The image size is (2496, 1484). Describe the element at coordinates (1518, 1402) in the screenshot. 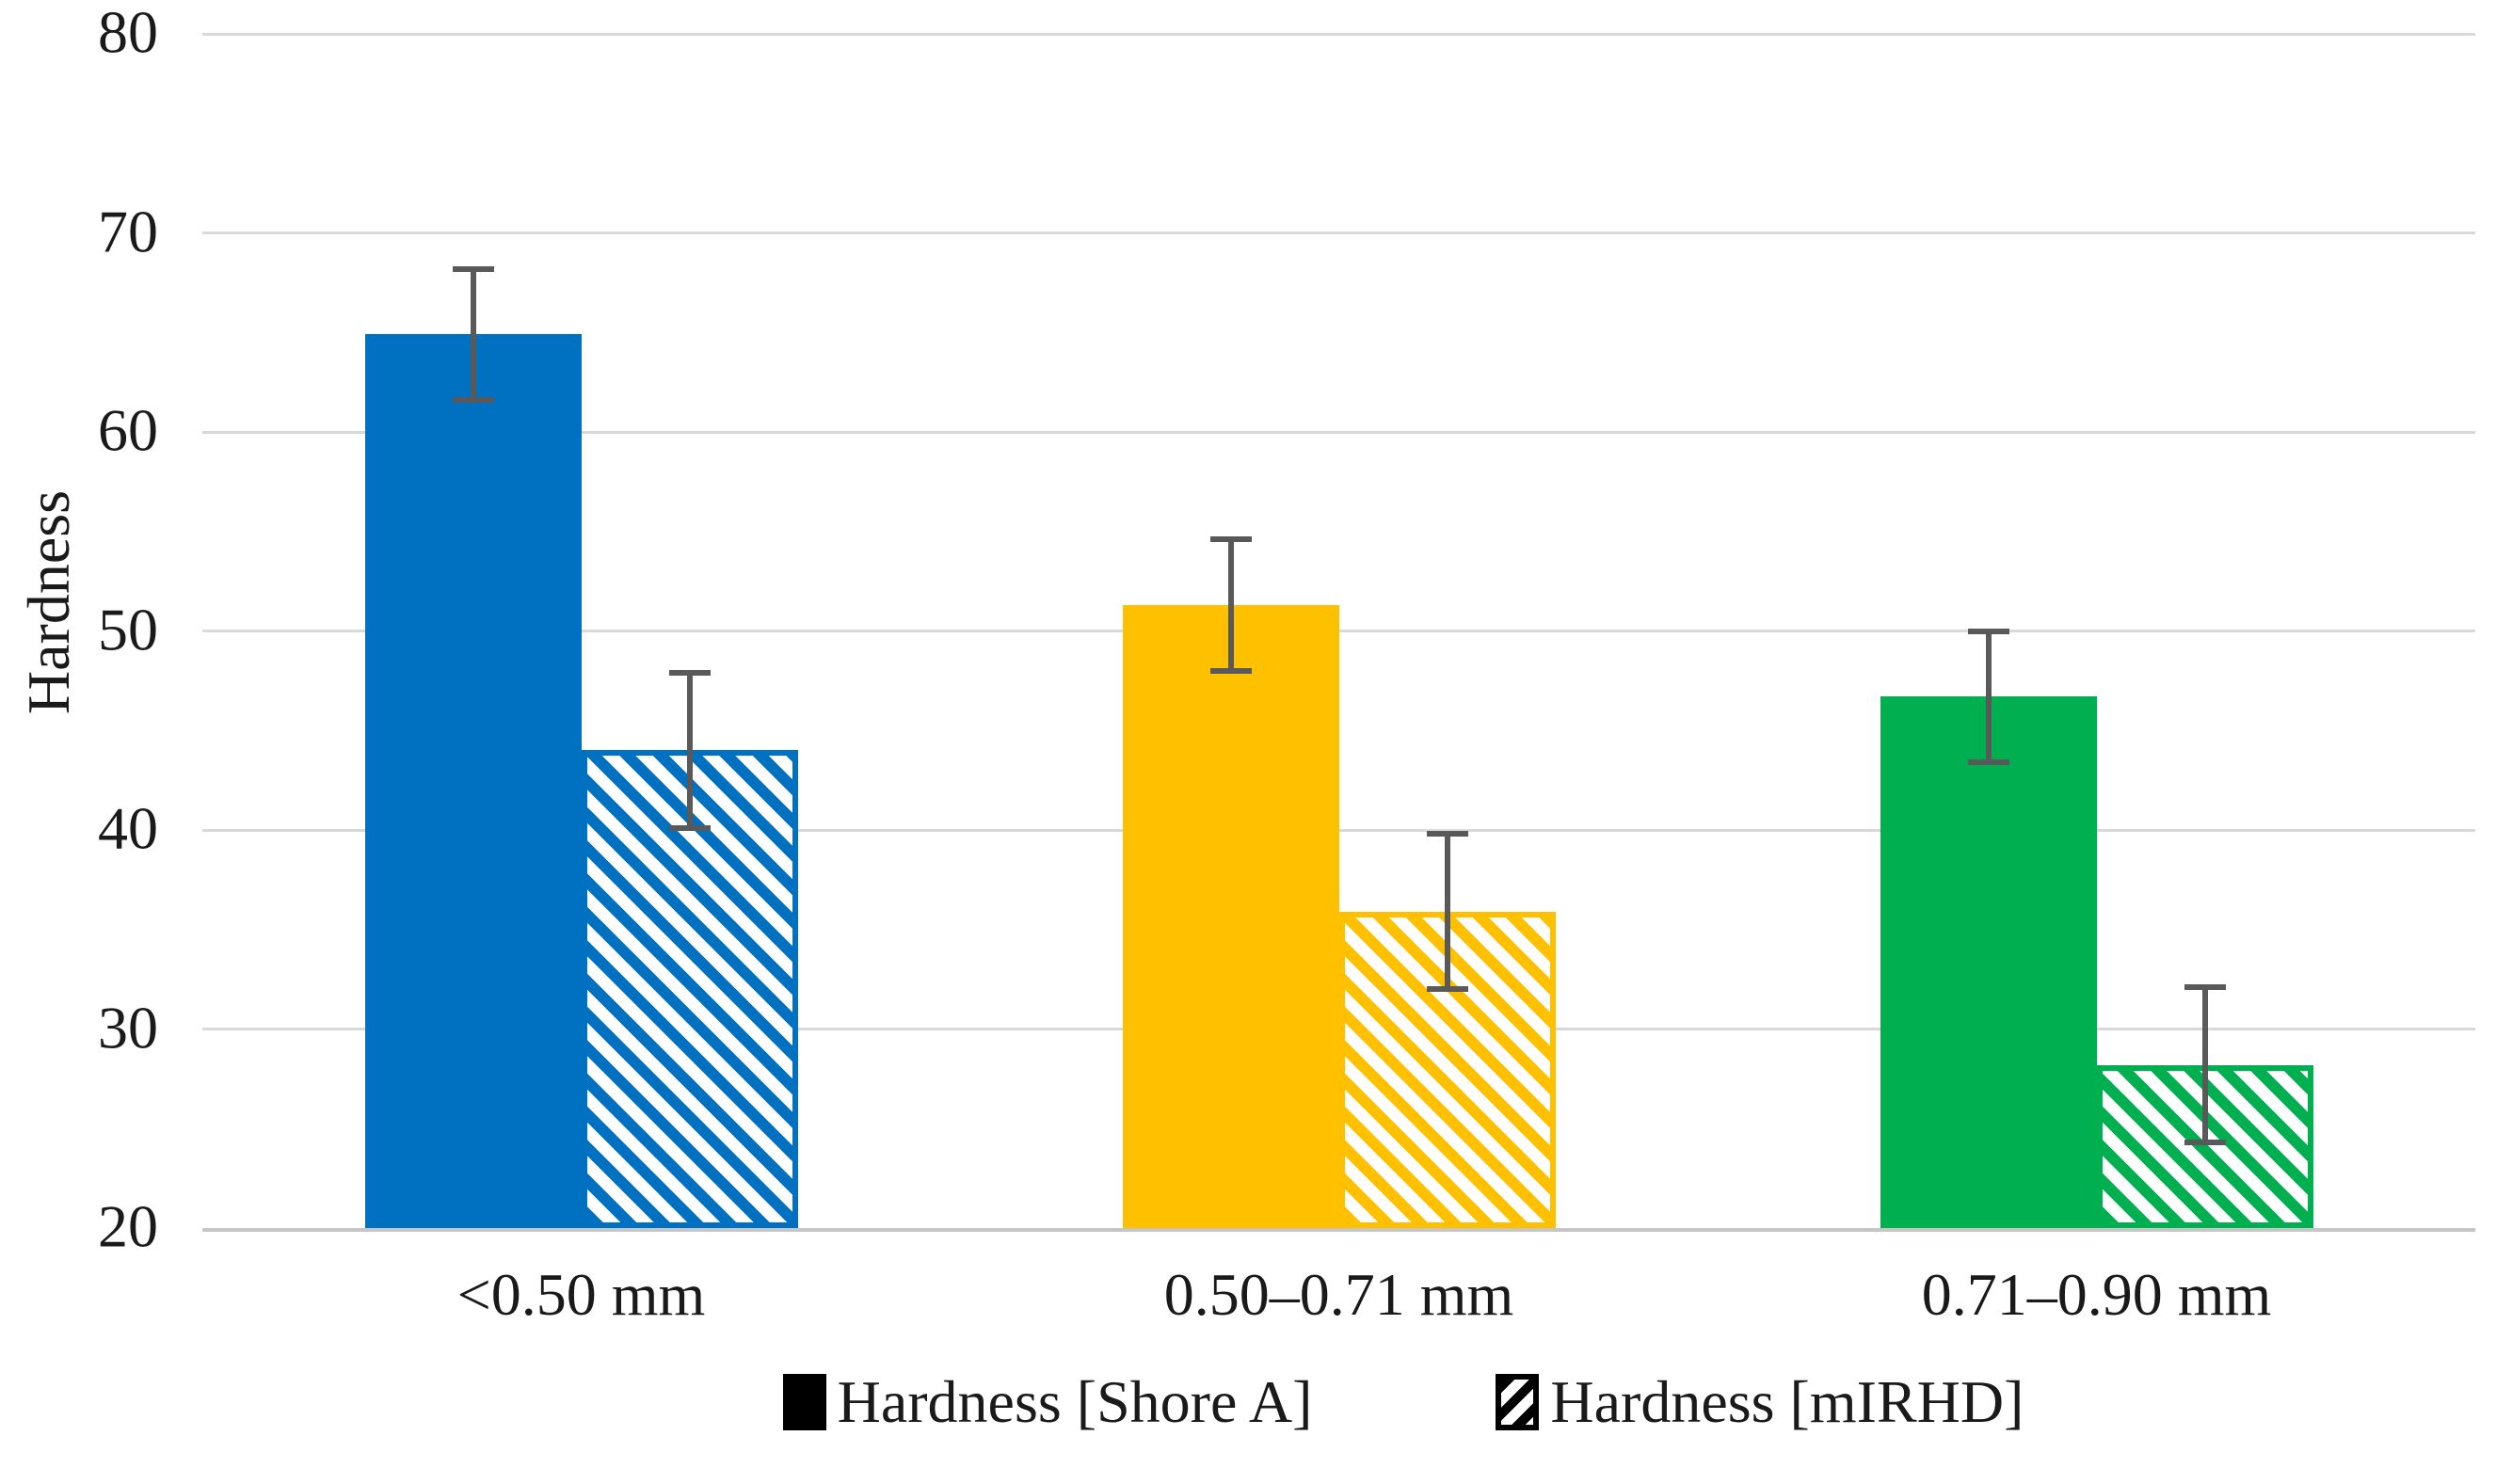

I see `legend-swatch-hatched-black` at that location.